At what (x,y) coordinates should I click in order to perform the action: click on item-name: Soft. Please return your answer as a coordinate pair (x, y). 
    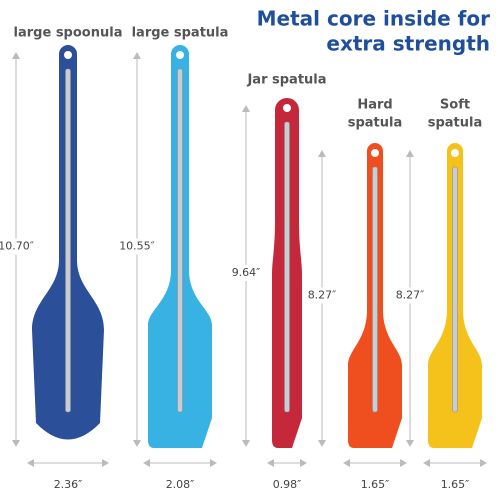
    Looking at the image, I should click on (455, 105).